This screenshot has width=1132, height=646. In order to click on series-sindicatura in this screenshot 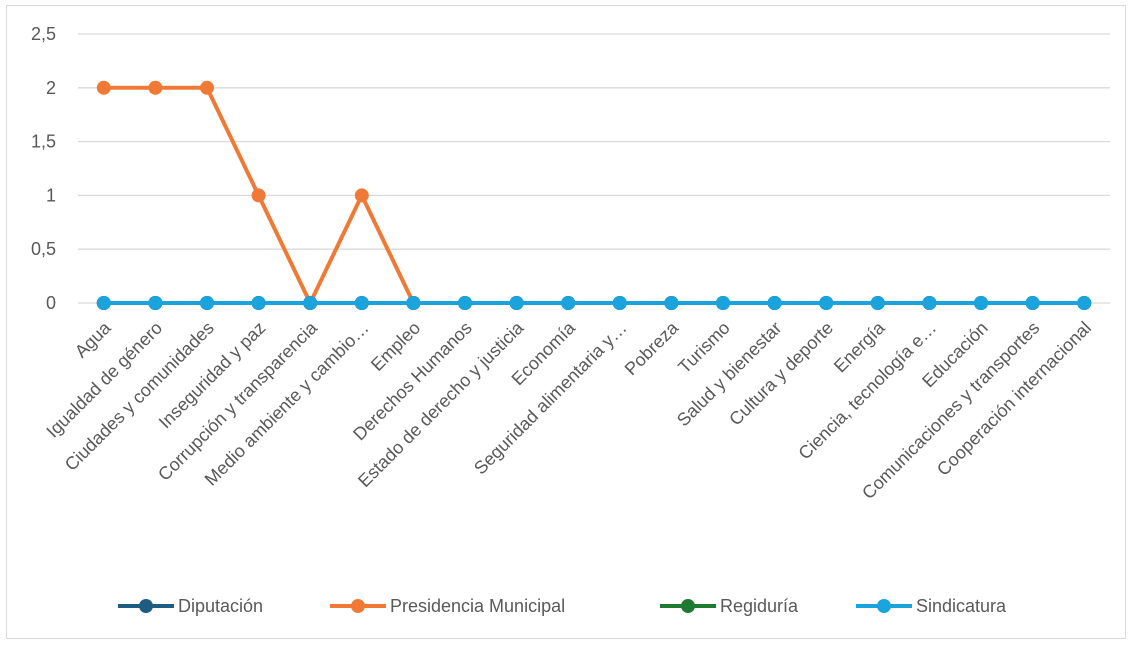, I will do `click(594, 303)`.